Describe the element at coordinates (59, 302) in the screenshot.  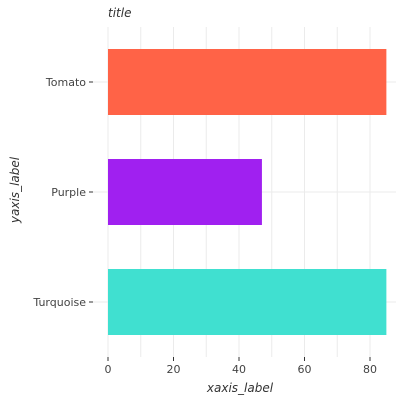
I see `y-tick-label: Turquoise` at that location.